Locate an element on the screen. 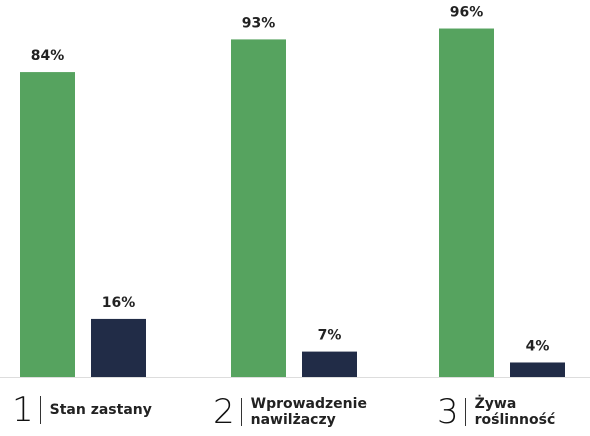 The height and width of the screenshot is (436, 590). category-label: 3 Żywa roślinność is located at coordinates (496, 412).